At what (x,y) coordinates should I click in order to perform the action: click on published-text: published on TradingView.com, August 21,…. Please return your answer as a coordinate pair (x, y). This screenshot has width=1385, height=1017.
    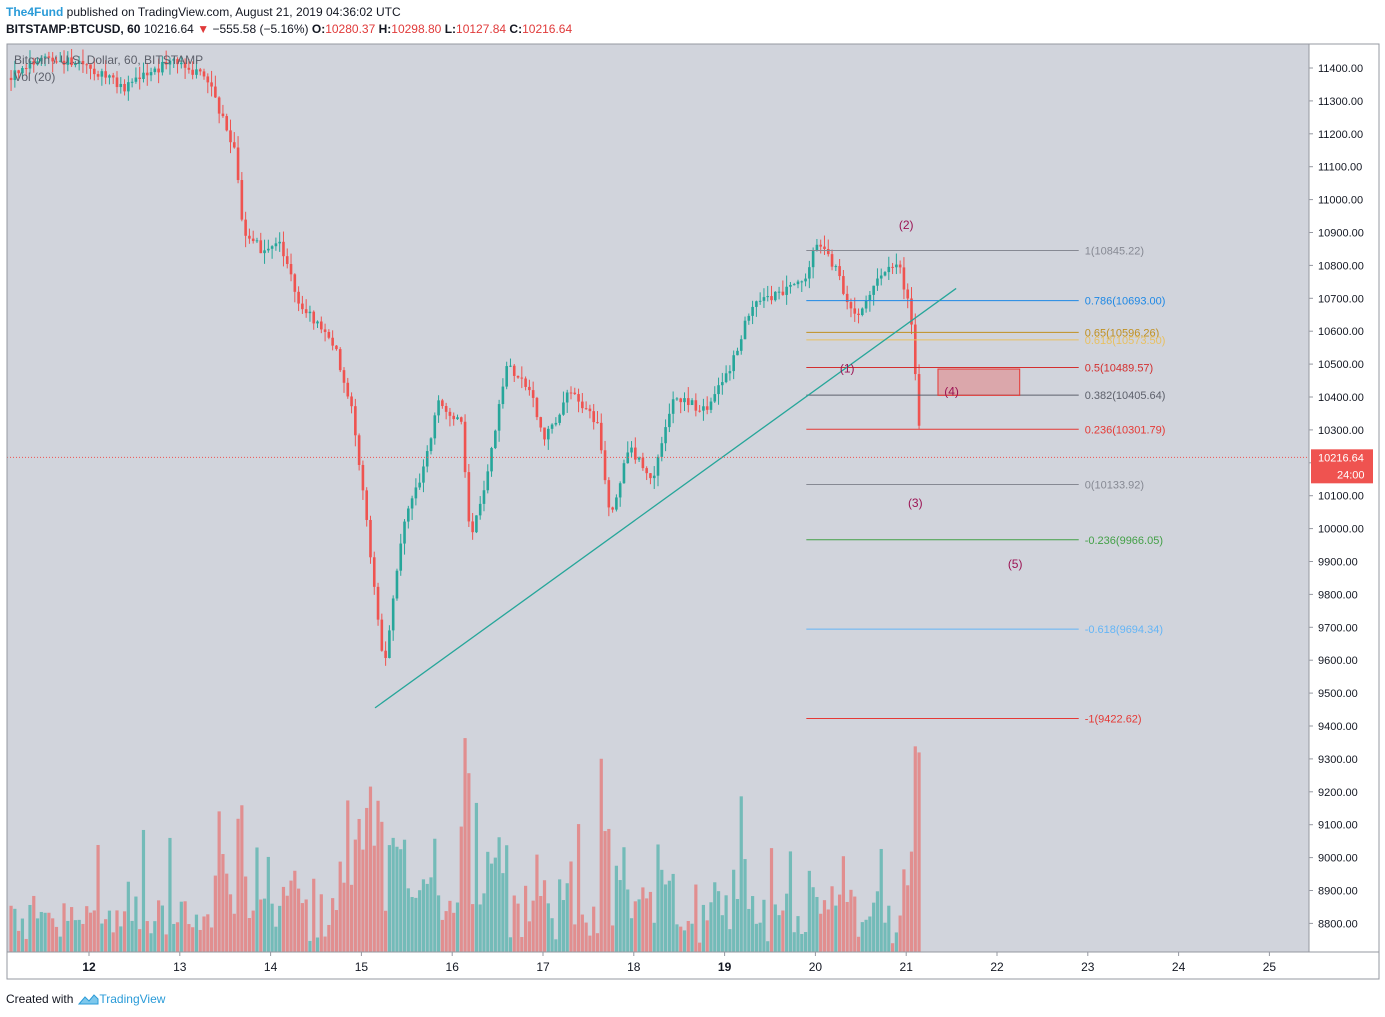
    Looking at the image, I should click on (233, 12).